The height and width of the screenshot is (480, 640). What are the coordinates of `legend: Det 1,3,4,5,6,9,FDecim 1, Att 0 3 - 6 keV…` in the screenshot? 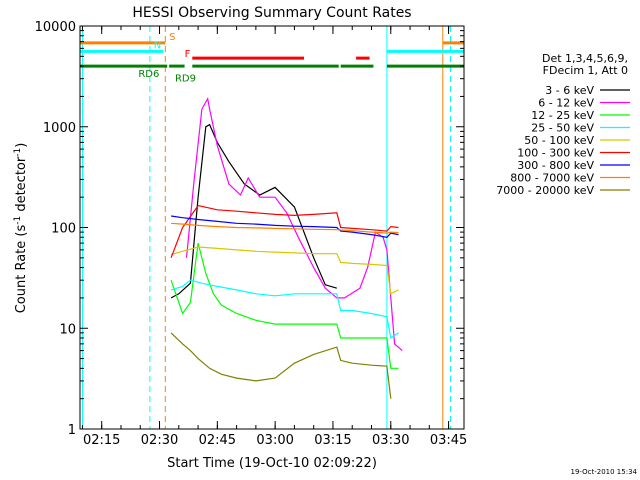 It's located at (563, 124).